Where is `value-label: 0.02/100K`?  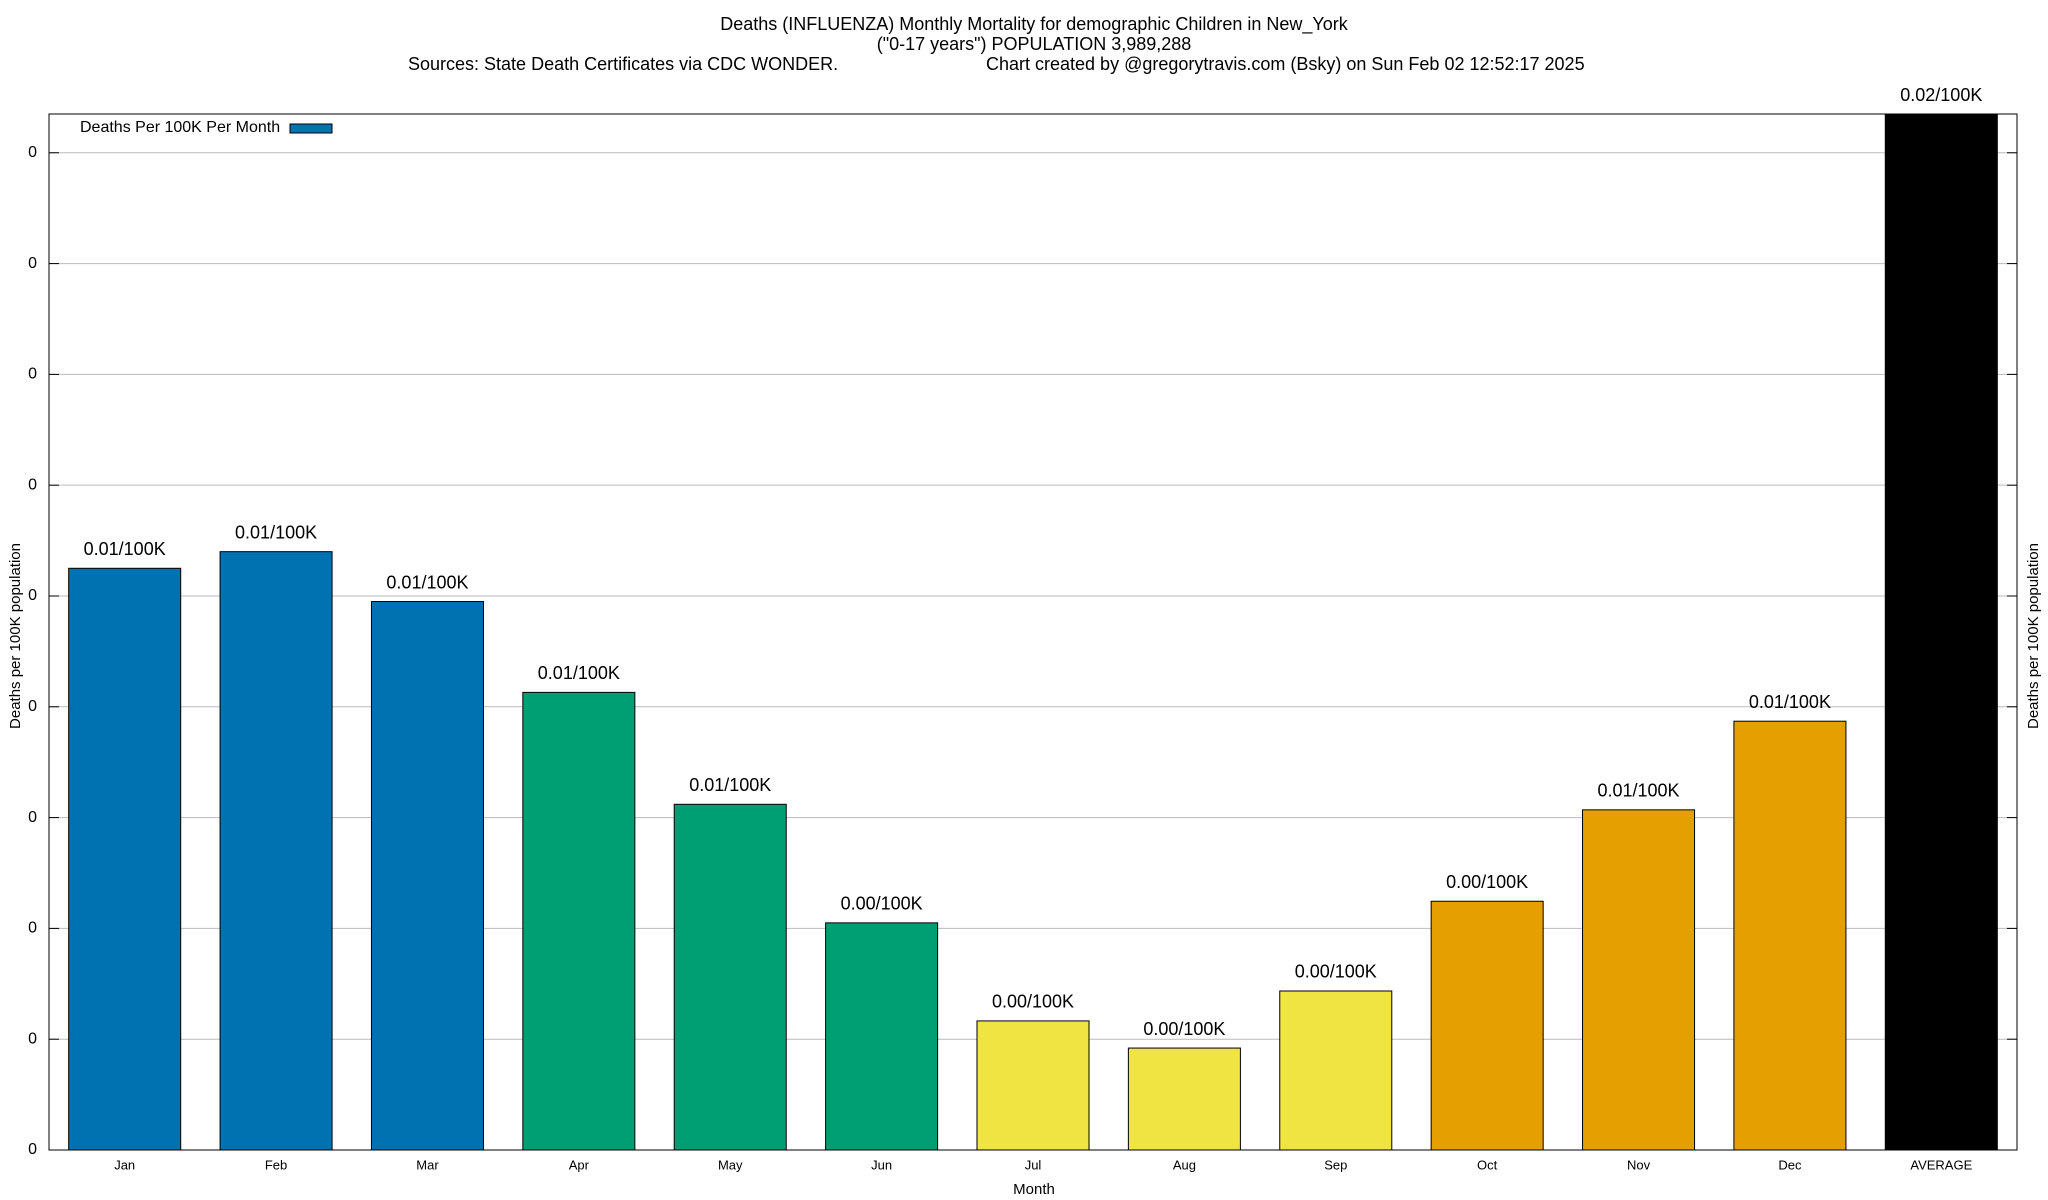 value-label: 0.02/100K is located at coordinates (1941, 95).